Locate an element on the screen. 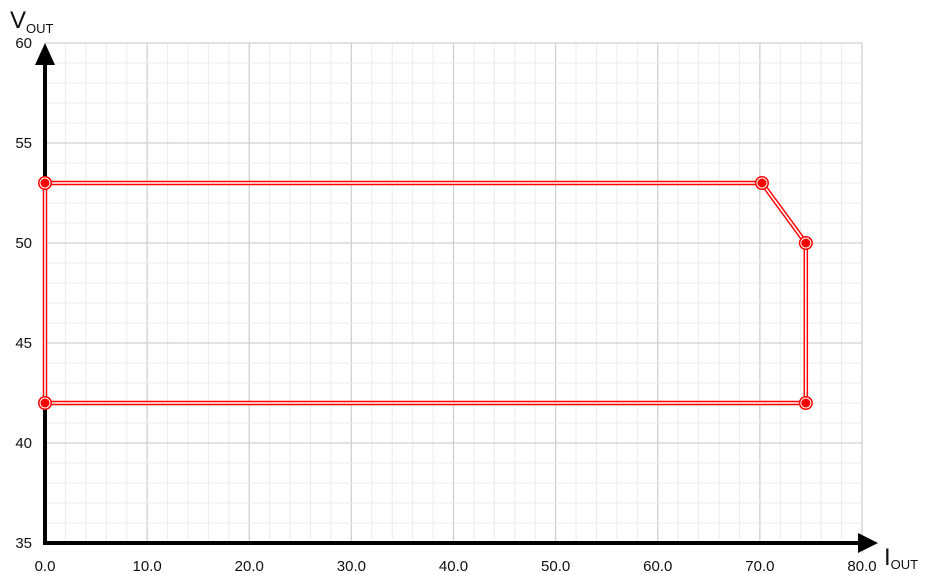 The width and height of the screenshot is (925, 575). y-axis-title: VOUT is located at coordinates (32, 21).